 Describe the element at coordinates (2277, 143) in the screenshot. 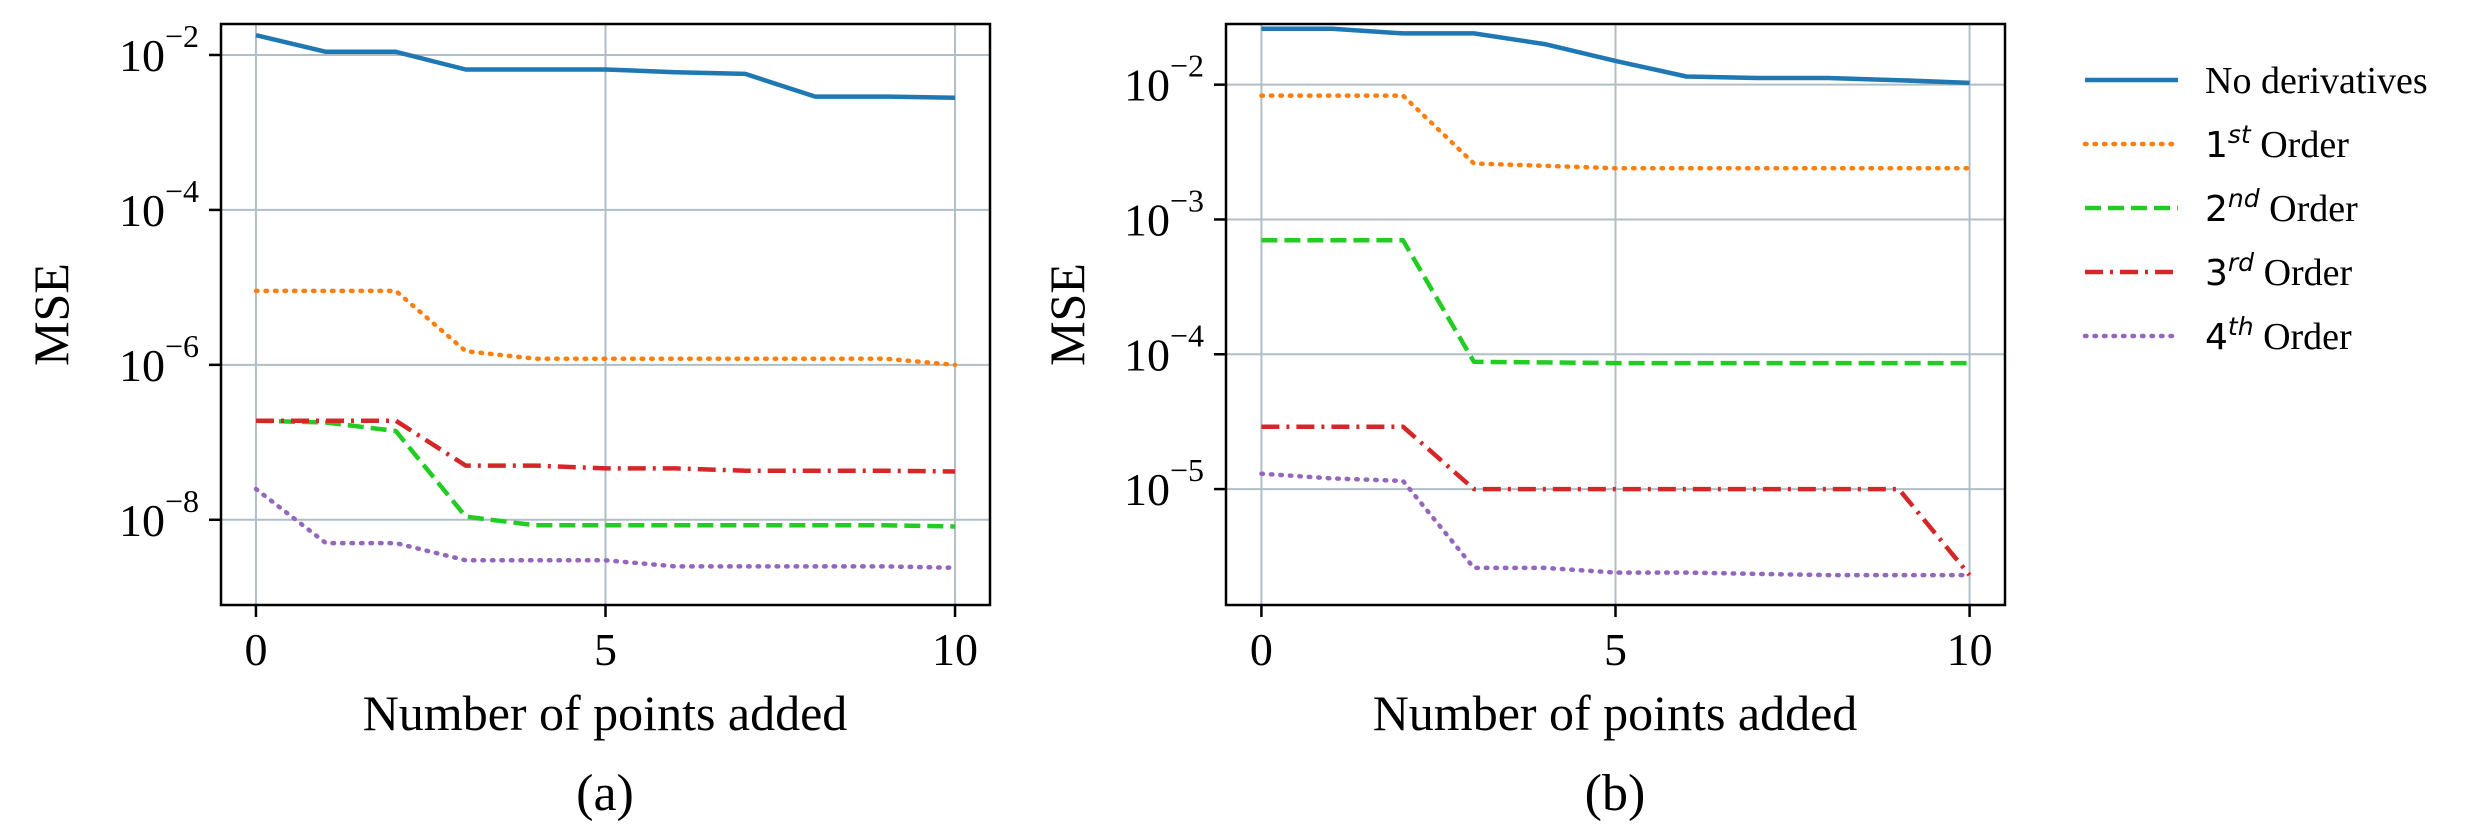

I see `legend-label-1st-order: 1st Order` at that location.